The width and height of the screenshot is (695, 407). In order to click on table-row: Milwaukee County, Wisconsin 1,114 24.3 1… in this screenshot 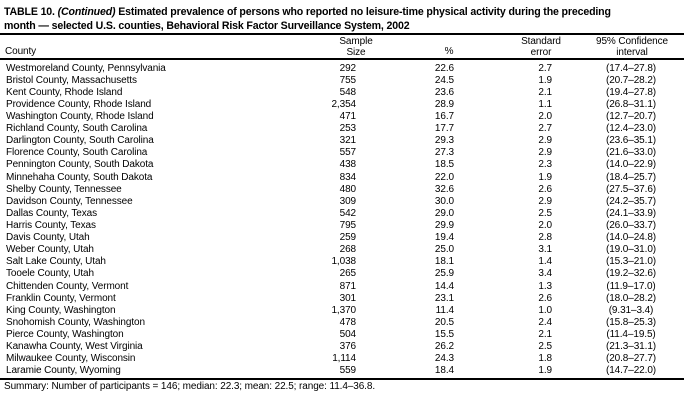, I will do `click(347, 359)`.